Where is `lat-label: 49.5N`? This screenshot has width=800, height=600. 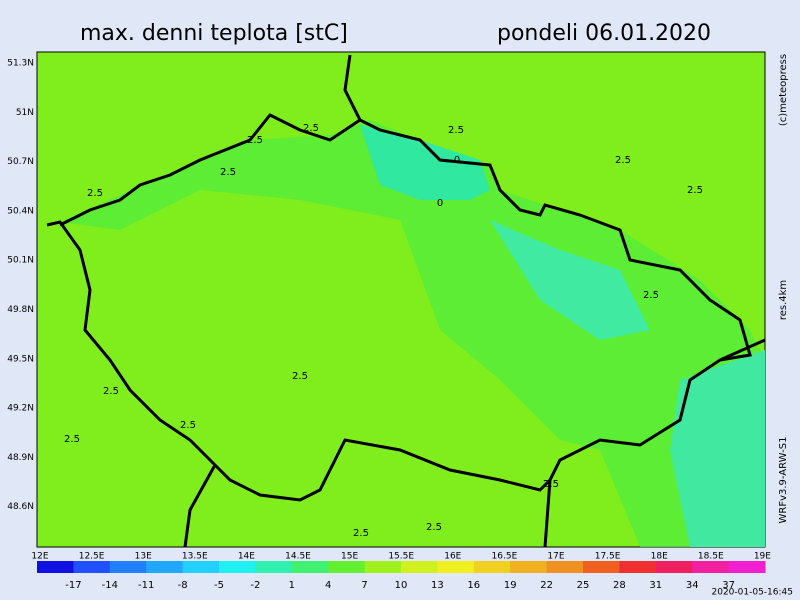 lat-label: 49.5N is located at coordinates (20, 359).